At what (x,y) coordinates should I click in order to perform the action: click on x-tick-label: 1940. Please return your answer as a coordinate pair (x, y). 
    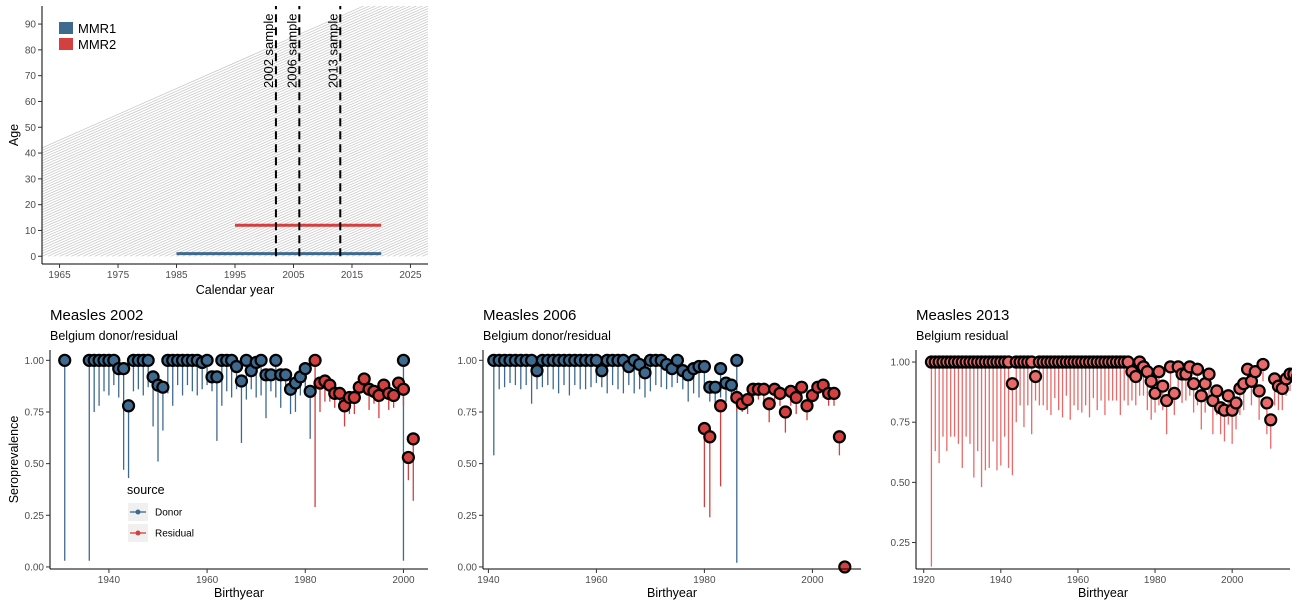
    Looking at the image, I should click on (109, 580).